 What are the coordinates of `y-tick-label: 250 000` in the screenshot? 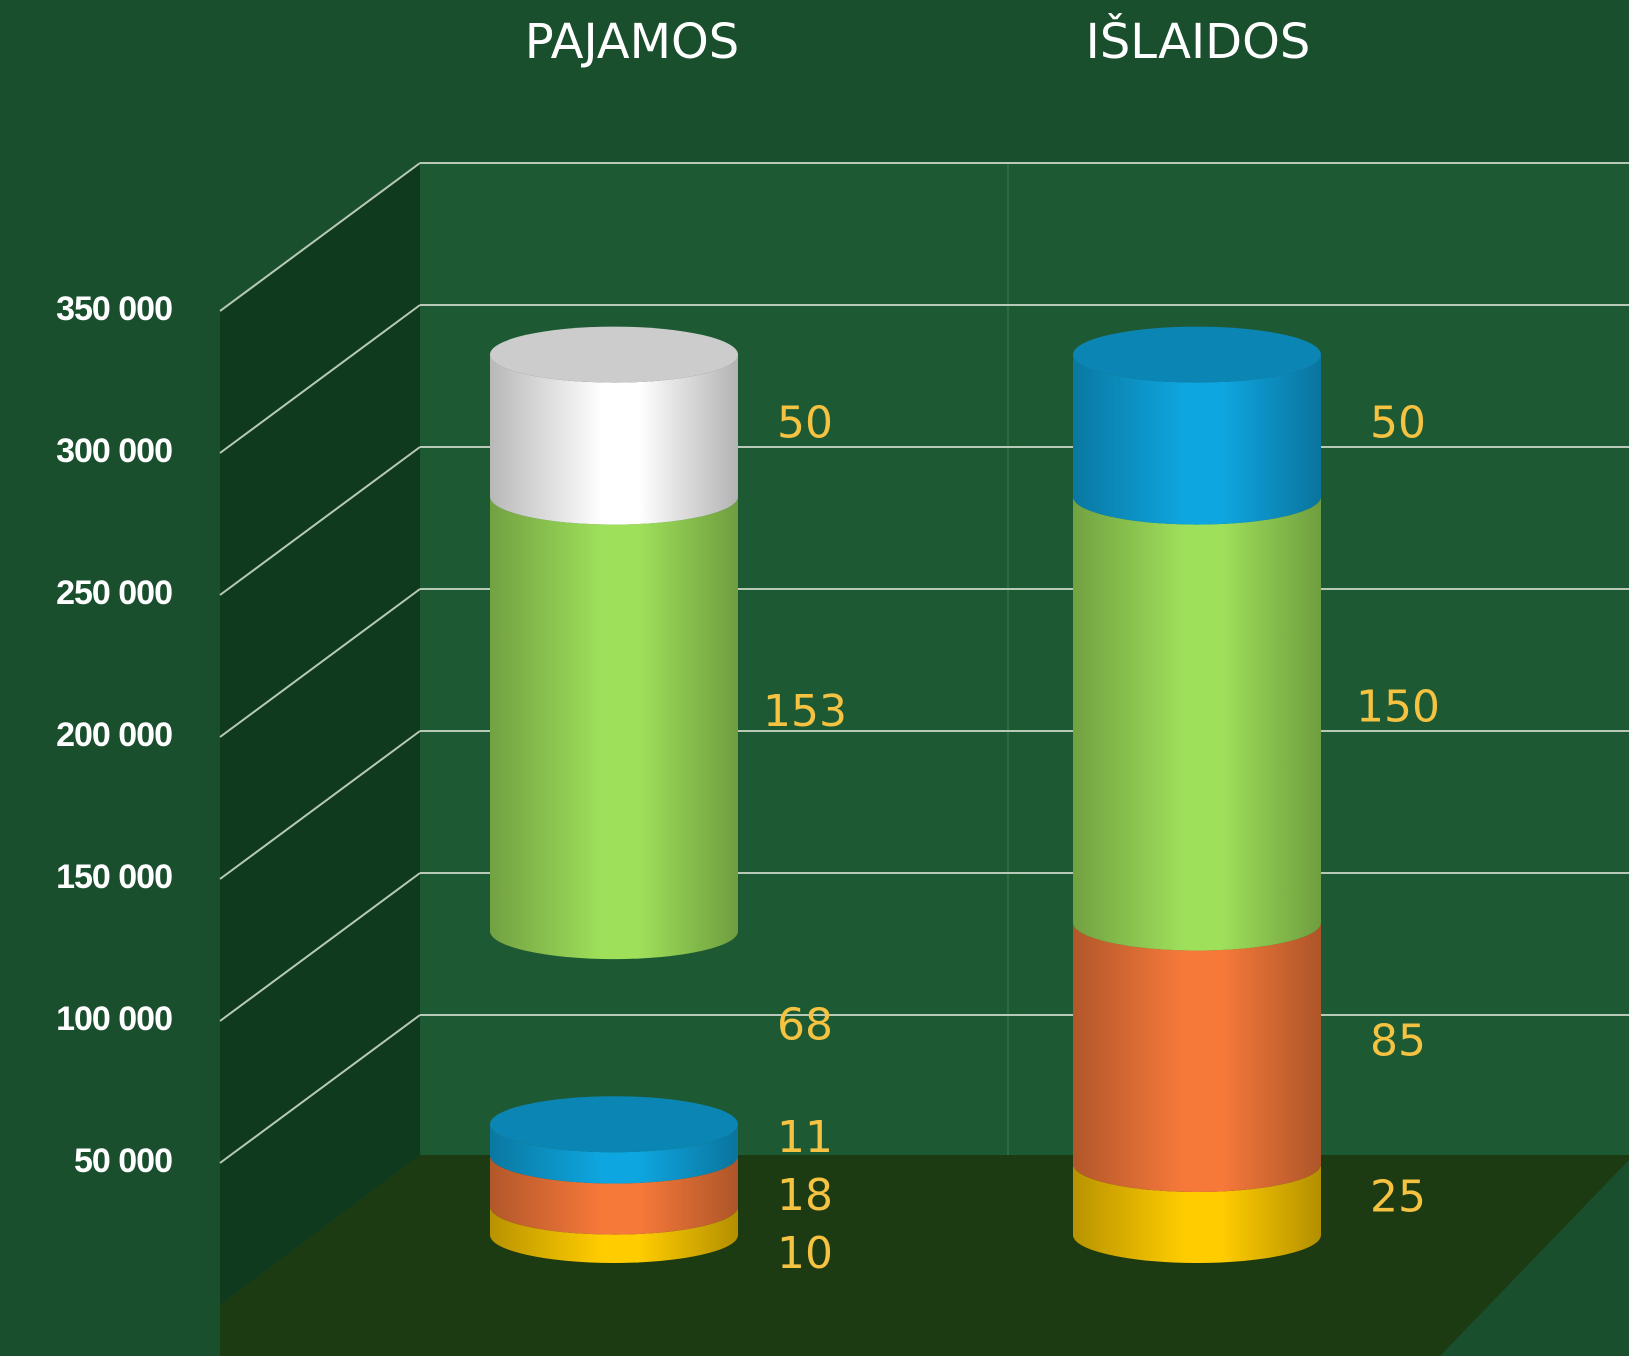 It's located at (114, 593).